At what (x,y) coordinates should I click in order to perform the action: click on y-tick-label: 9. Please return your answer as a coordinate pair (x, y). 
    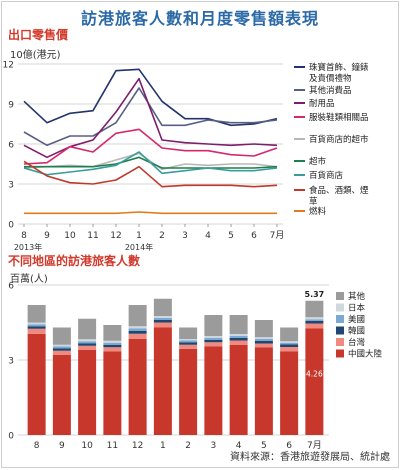
    Looking at the image, I should click on (11, 106).